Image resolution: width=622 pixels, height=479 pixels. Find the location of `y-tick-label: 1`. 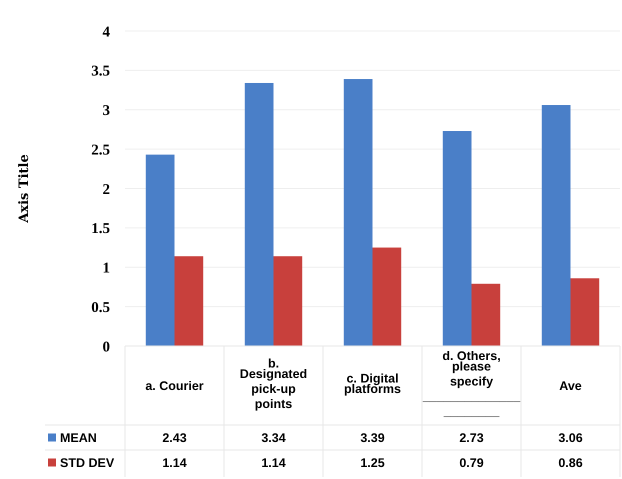

y-tick-label: 1 is located at coordinates (106, 268).